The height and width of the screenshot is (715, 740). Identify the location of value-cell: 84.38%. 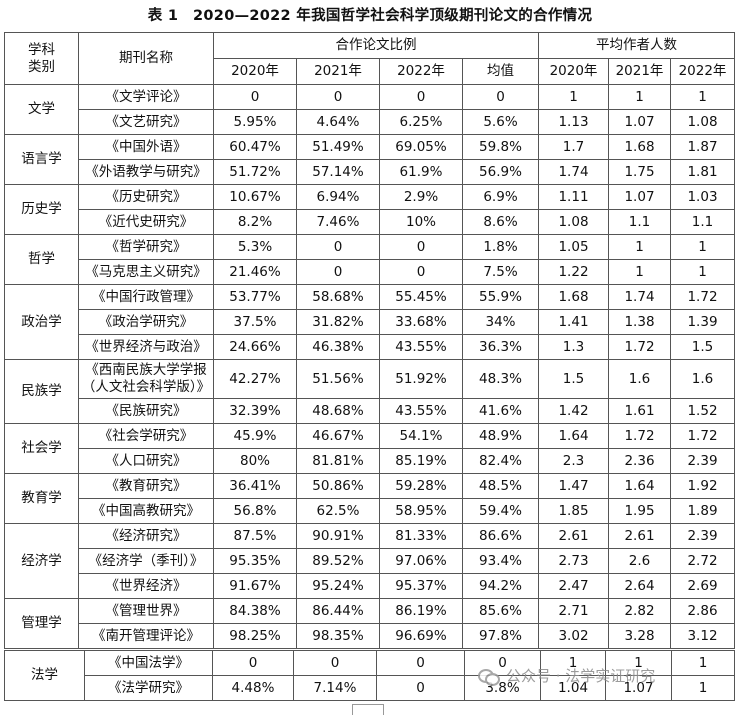
(255, 611).